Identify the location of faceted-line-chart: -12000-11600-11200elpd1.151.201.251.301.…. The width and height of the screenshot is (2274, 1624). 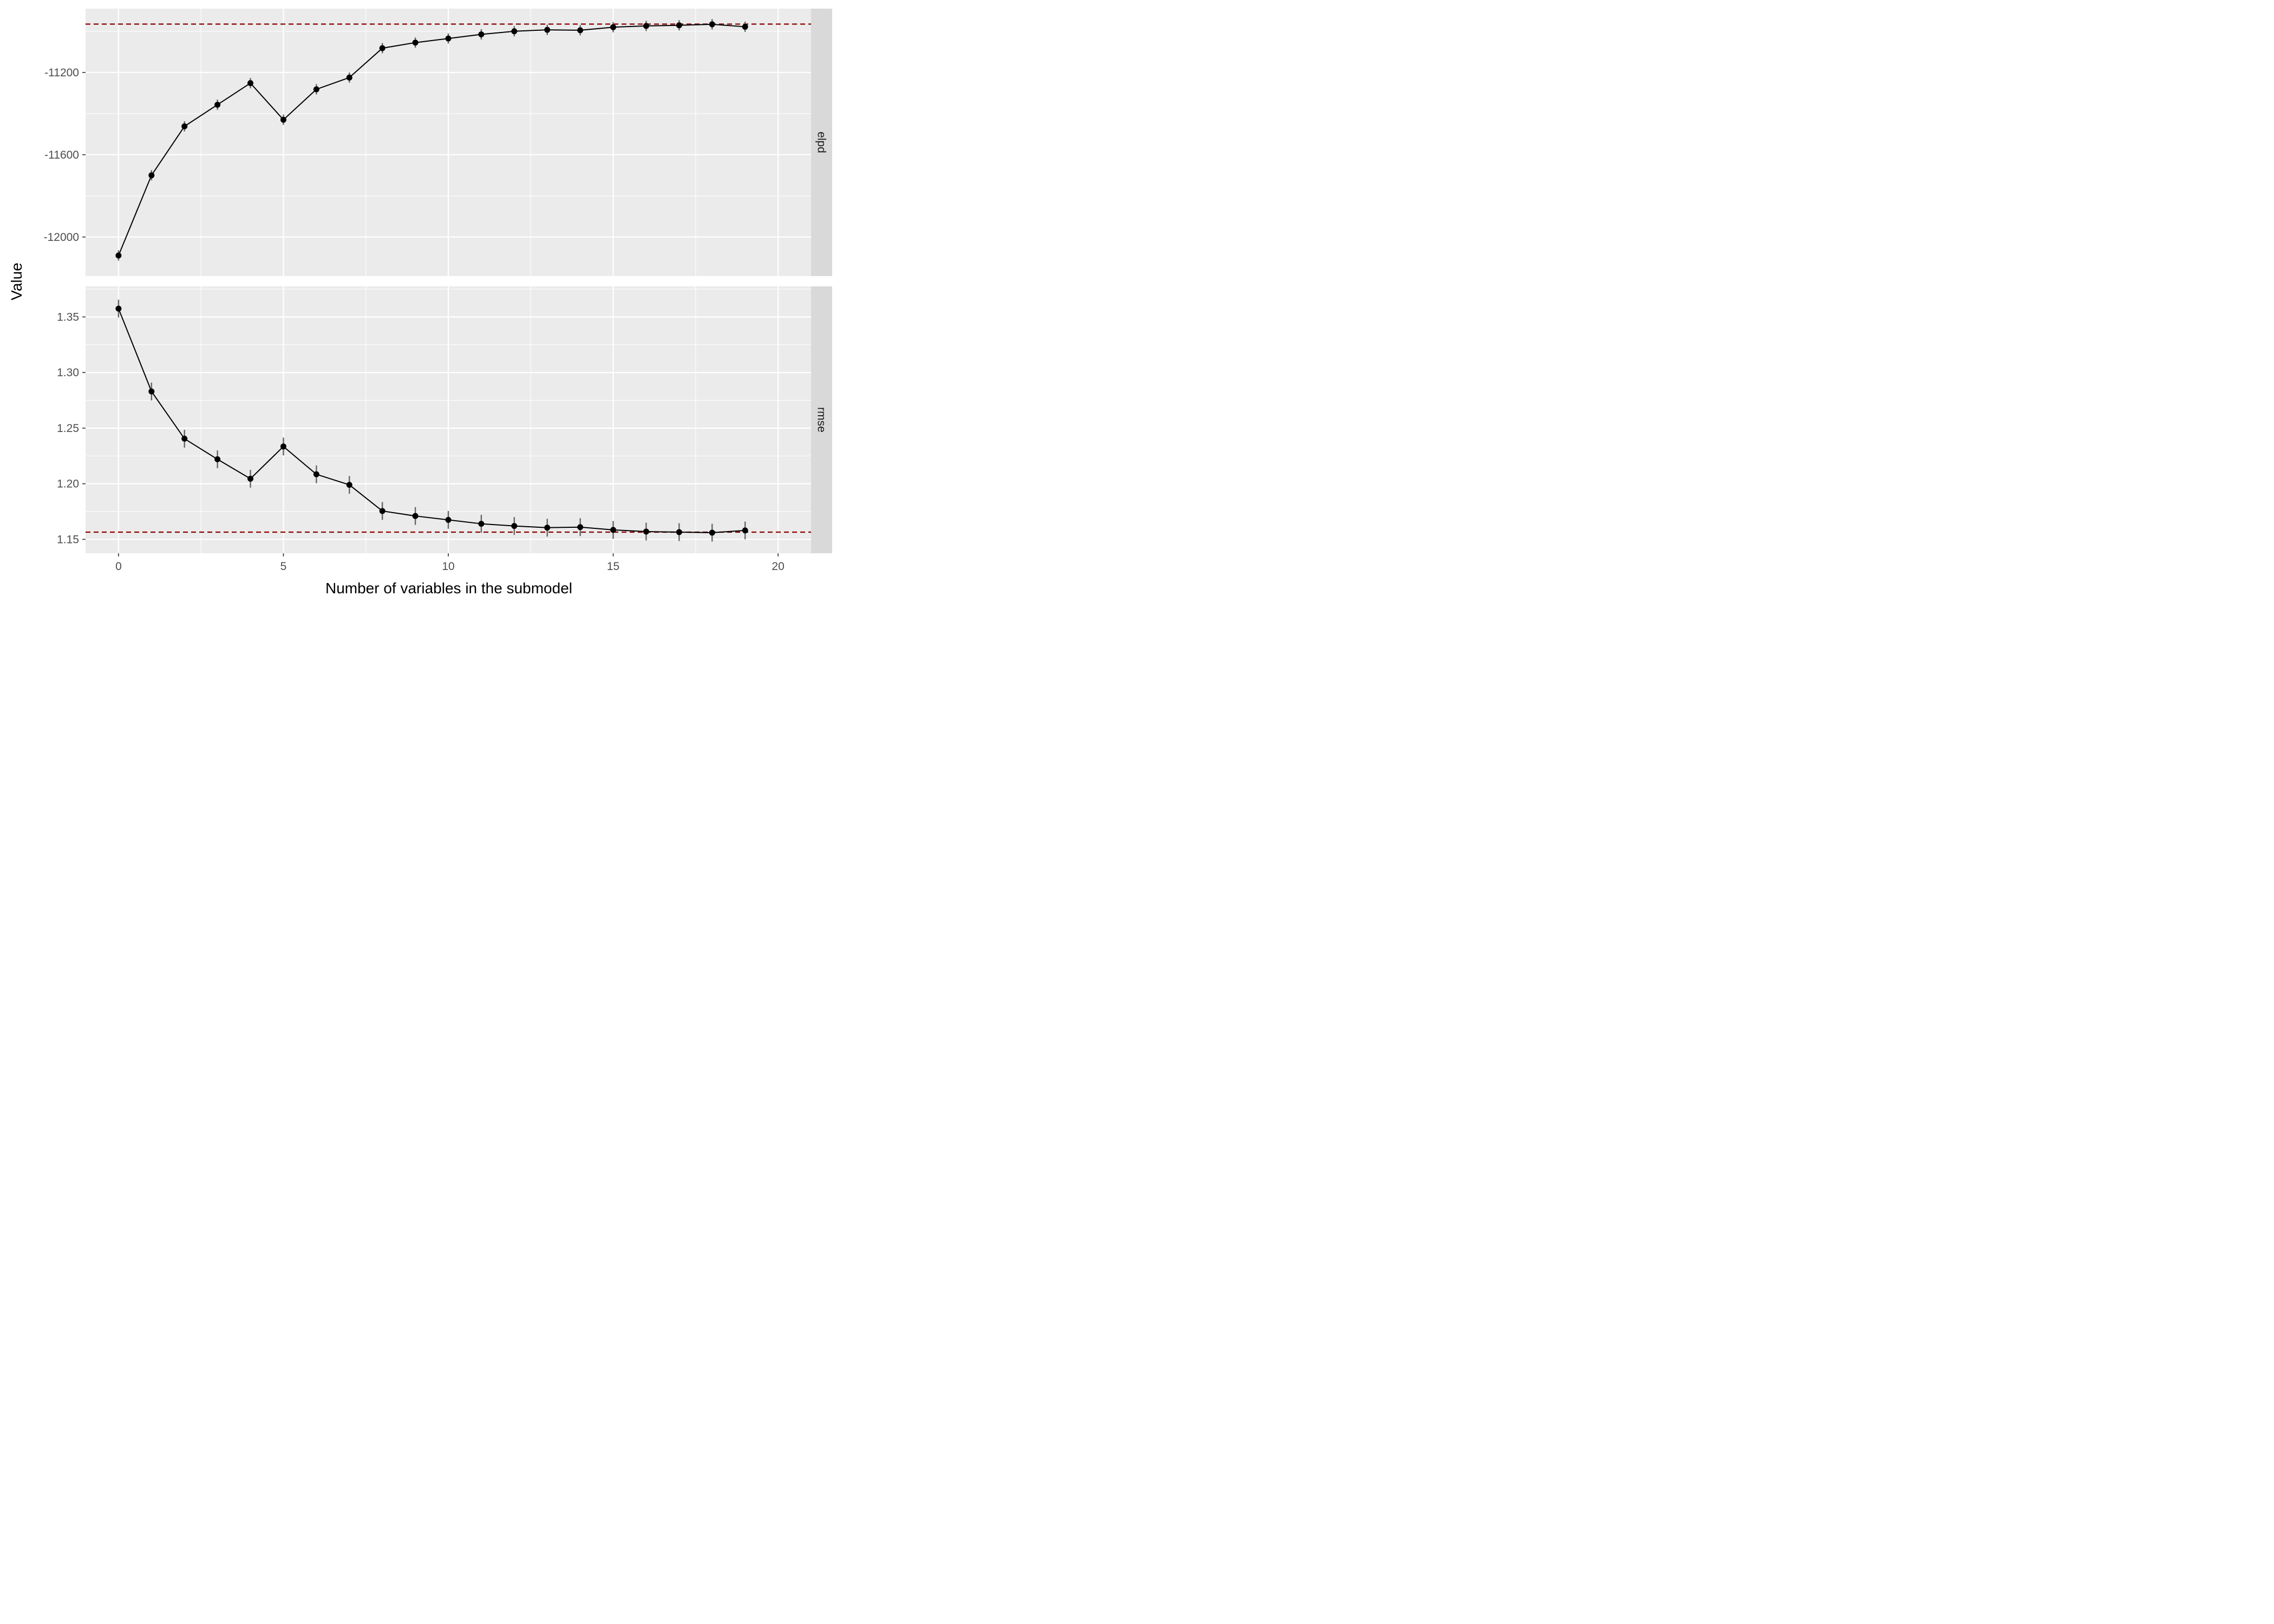
(423, 300).